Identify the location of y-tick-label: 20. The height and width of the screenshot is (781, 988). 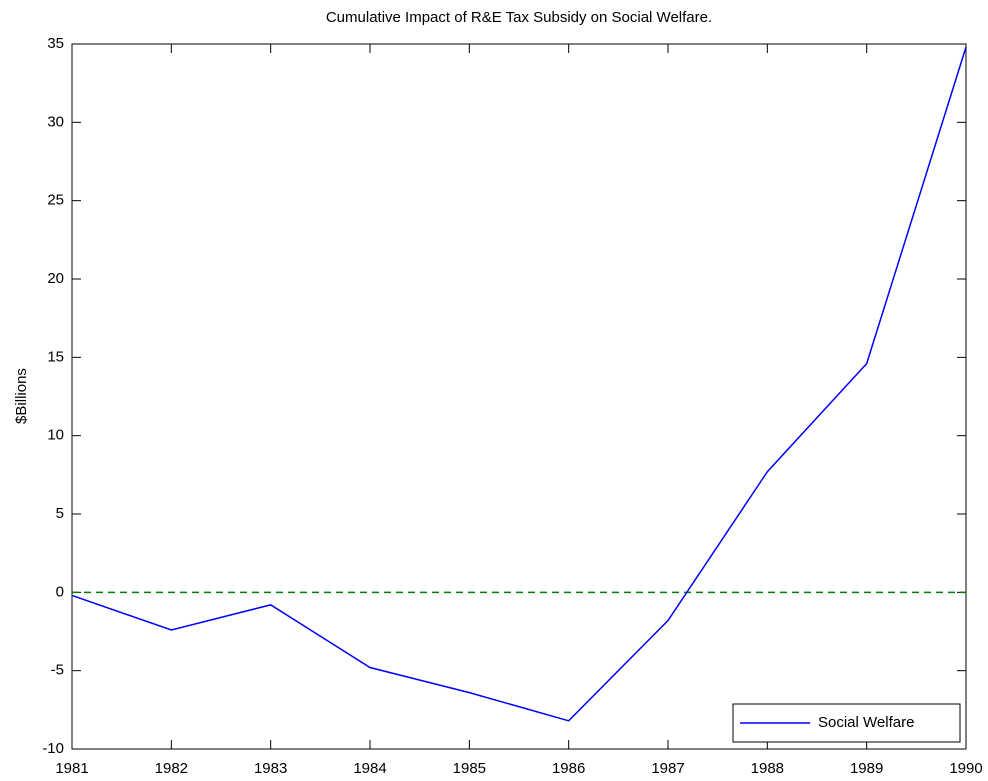
(55, 278).